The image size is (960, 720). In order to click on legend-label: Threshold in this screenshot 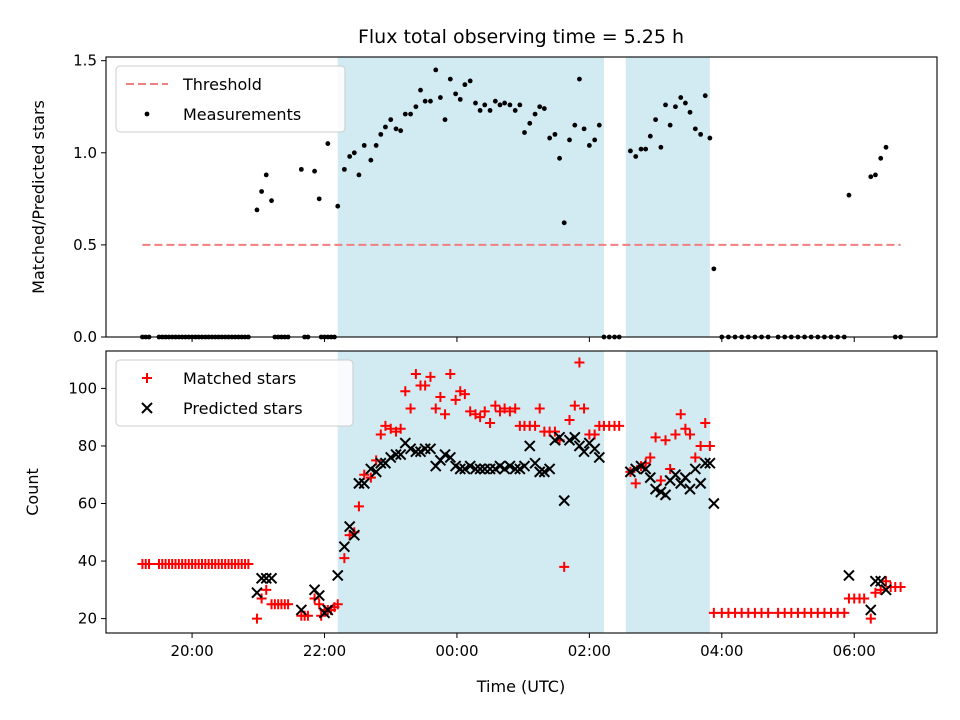, I will do `click(222, 84)`.